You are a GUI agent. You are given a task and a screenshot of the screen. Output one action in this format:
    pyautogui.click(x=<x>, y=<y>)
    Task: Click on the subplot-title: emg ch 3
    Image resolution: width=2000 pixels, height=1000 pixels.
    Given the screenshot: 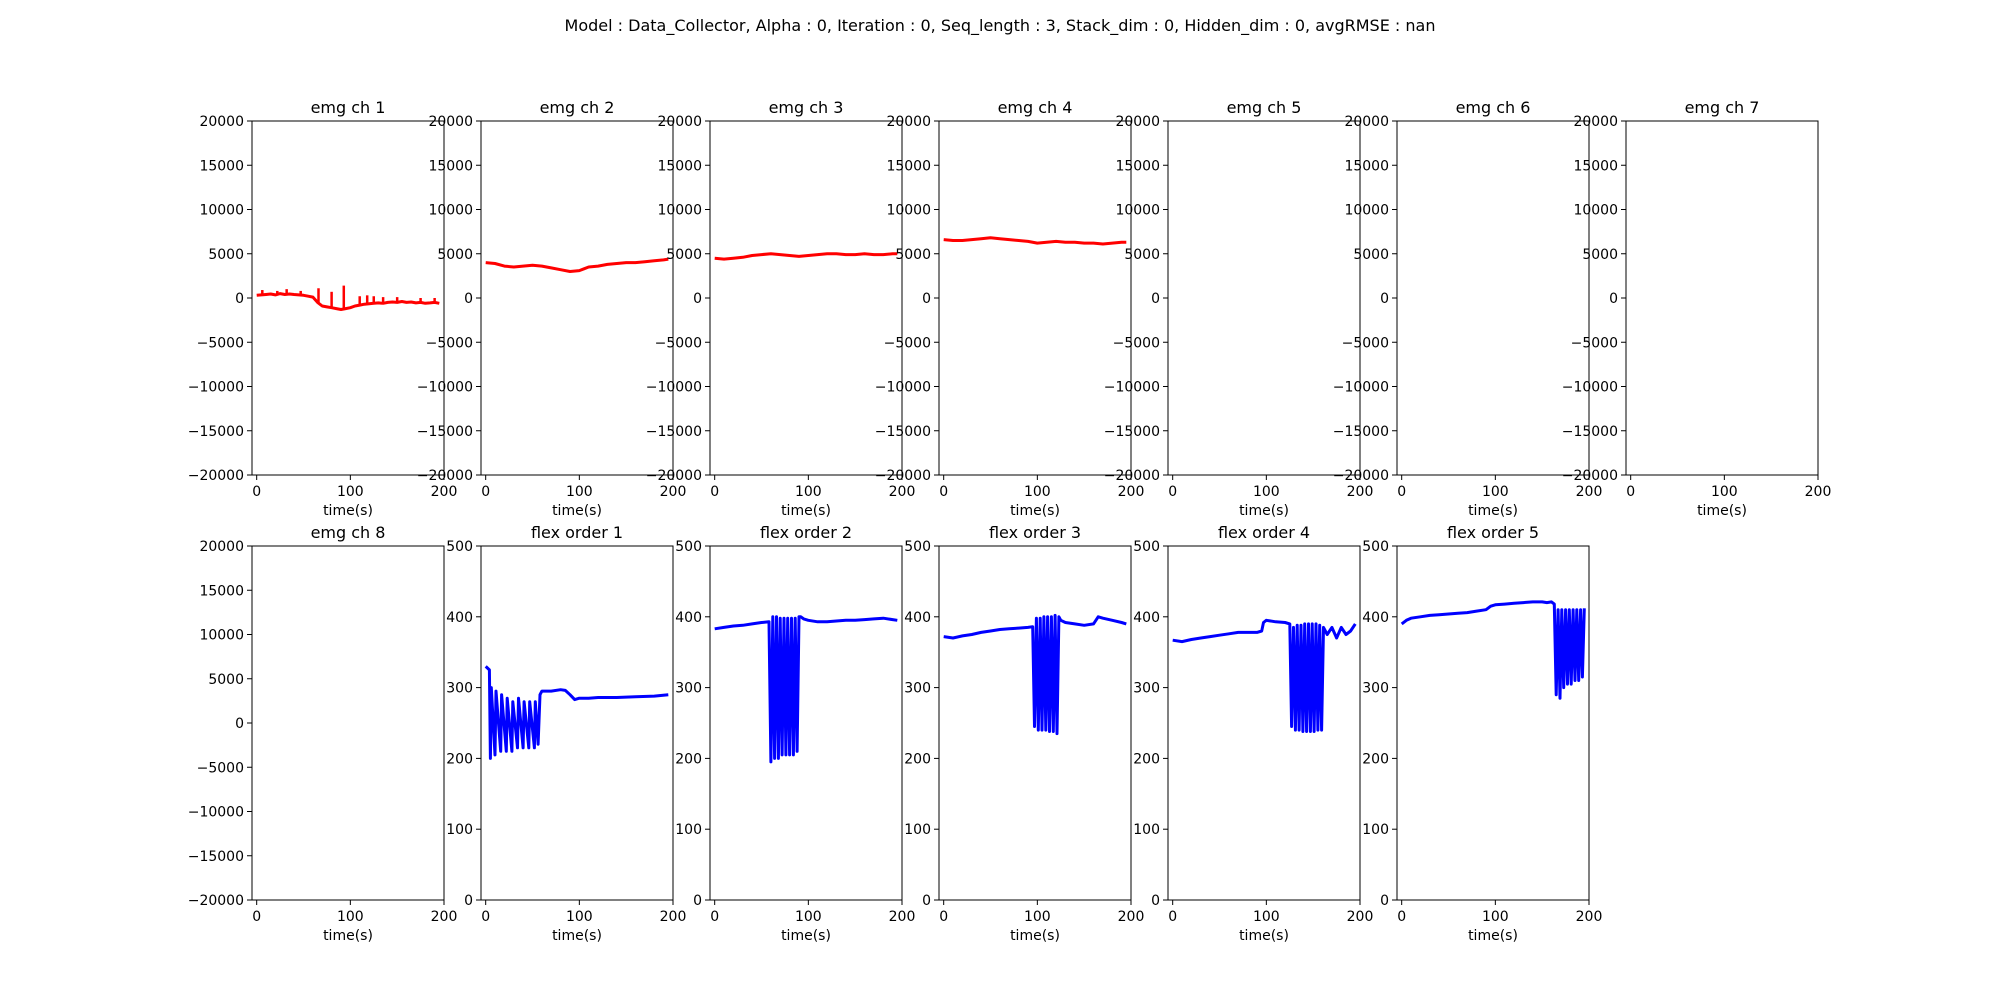 What is the action you would take?
    pyautogui.click(x=806, y=107)
    